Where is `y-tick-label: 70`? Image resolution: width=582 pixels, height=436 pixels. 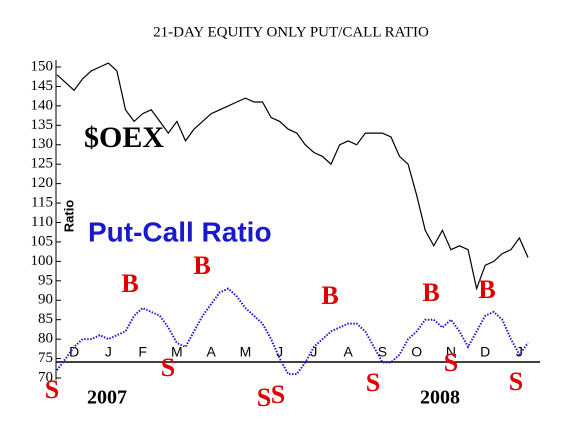 y-tick-label: 70 is located at coordinates (45, 377).